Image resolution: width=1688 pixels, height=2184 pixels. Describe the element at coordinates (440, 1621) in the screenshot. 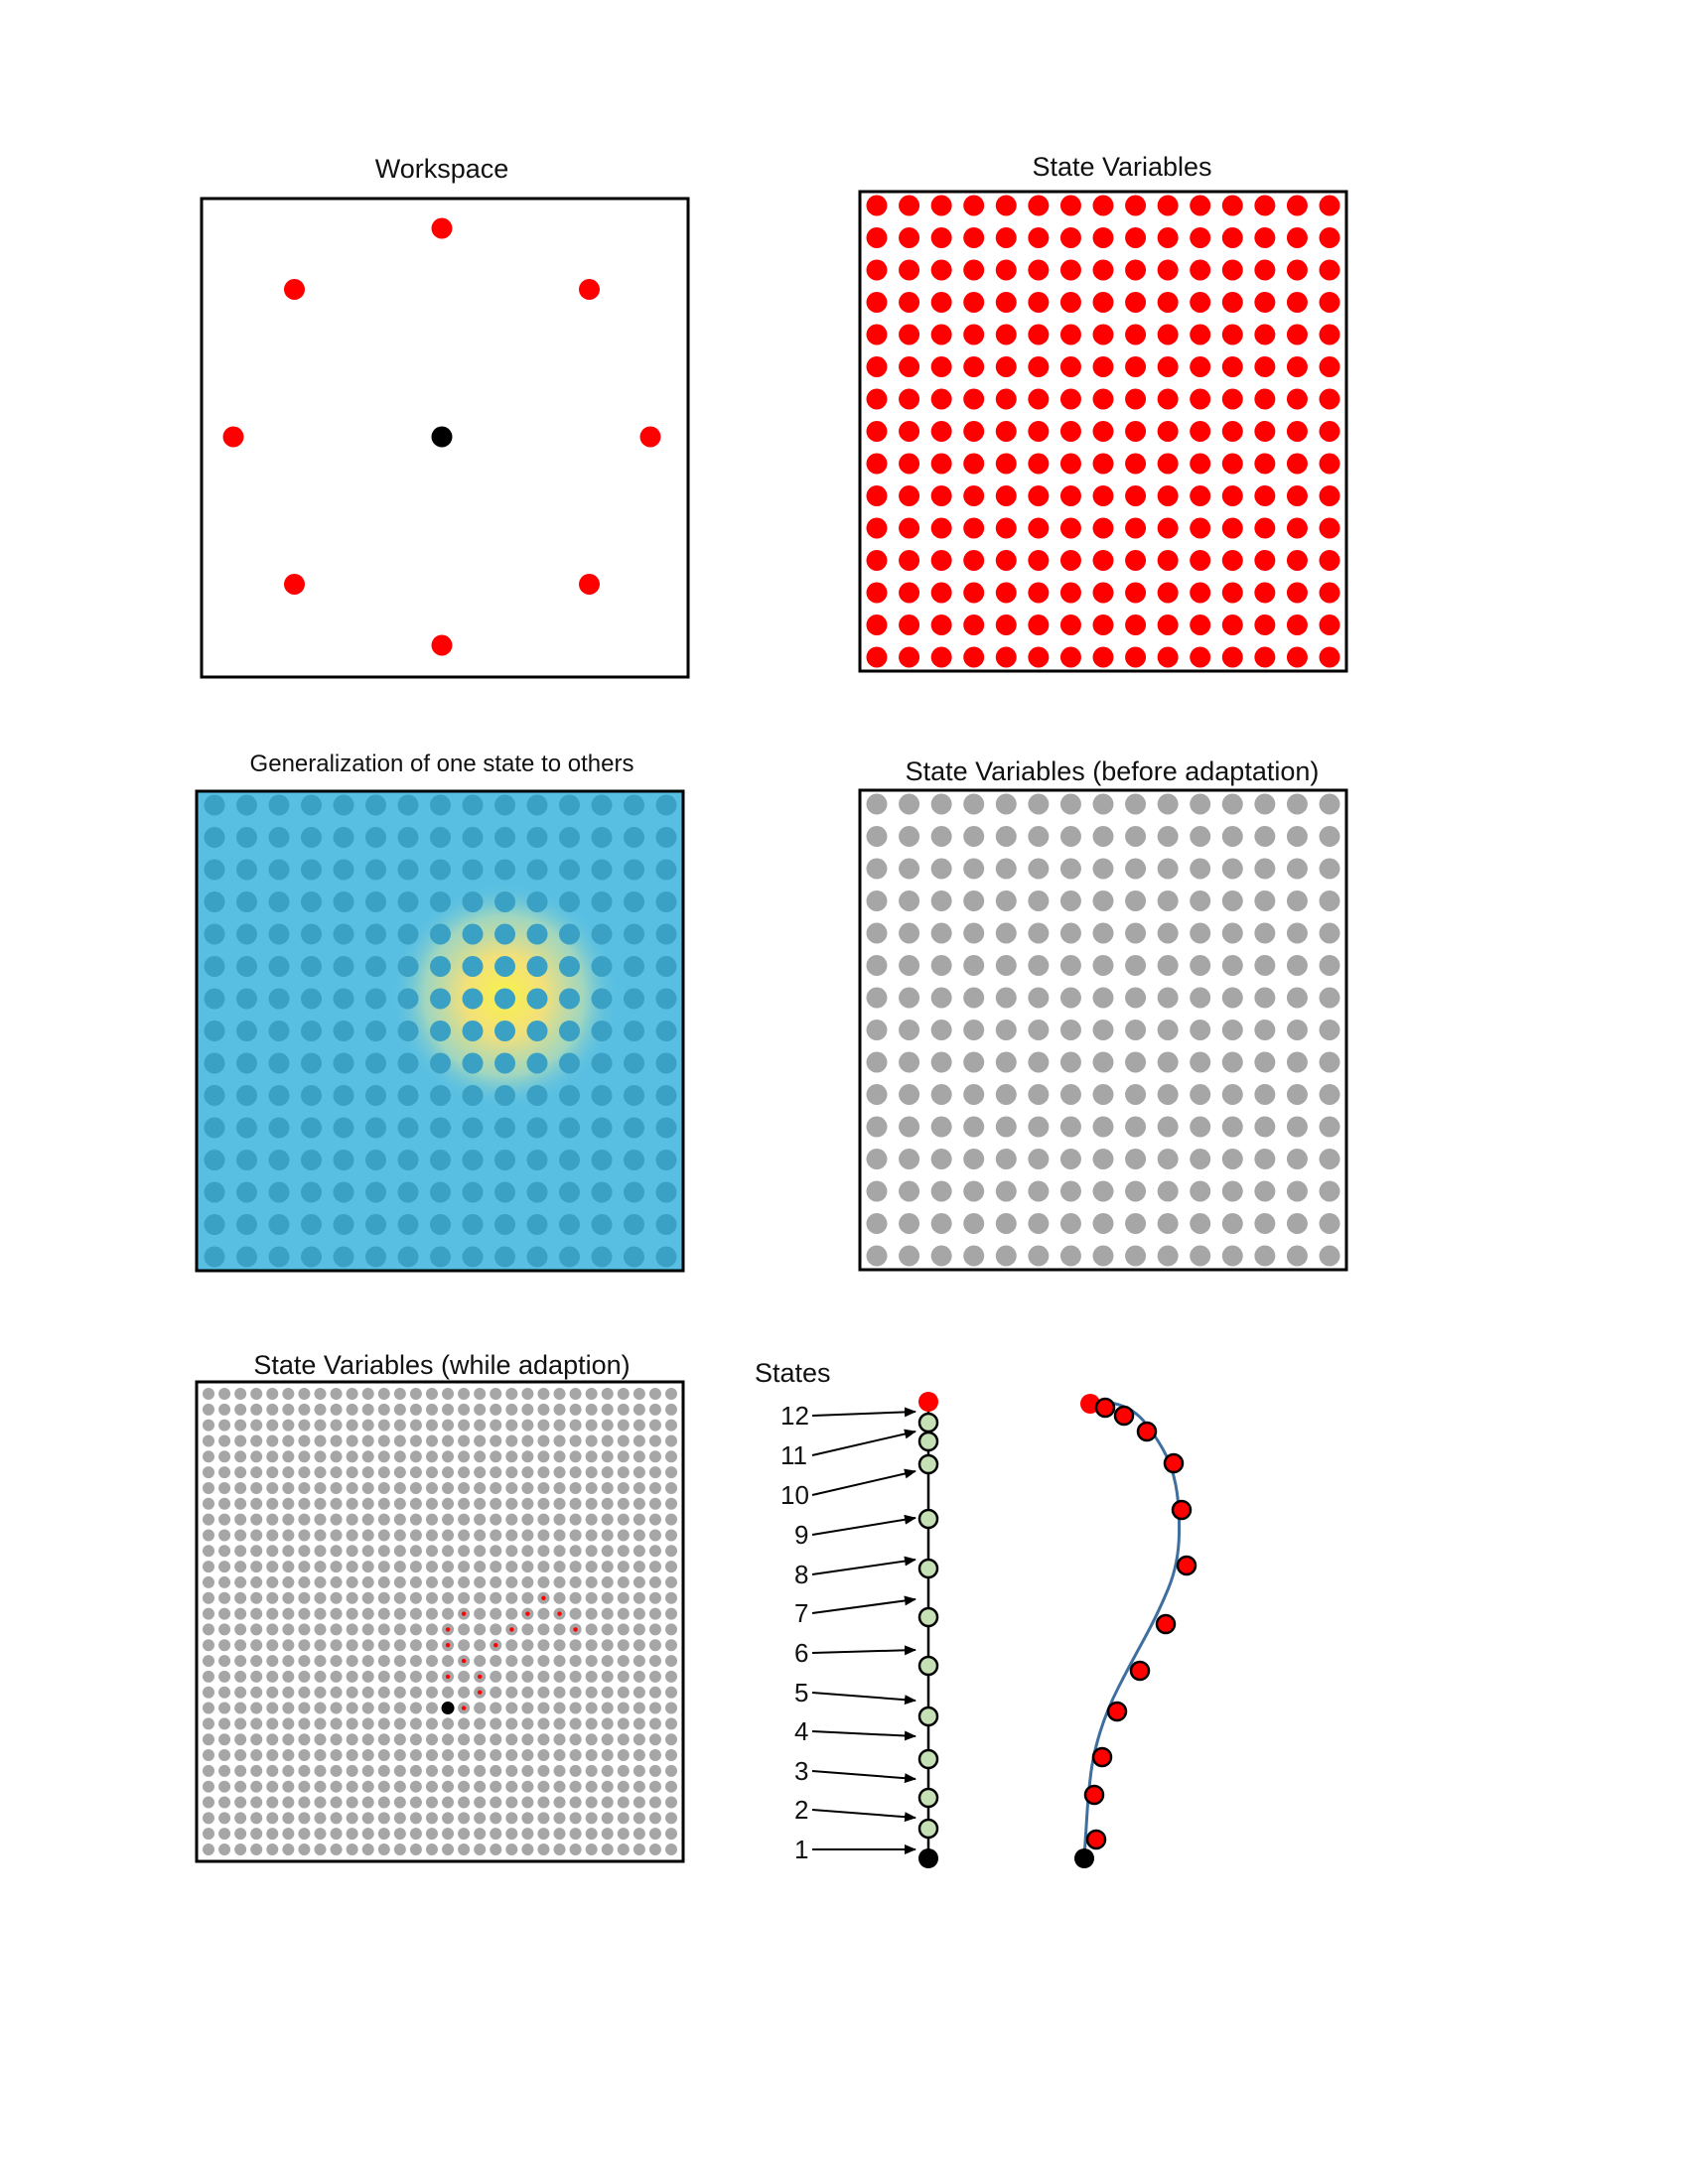

I see `while-adaption-frame` at that location.